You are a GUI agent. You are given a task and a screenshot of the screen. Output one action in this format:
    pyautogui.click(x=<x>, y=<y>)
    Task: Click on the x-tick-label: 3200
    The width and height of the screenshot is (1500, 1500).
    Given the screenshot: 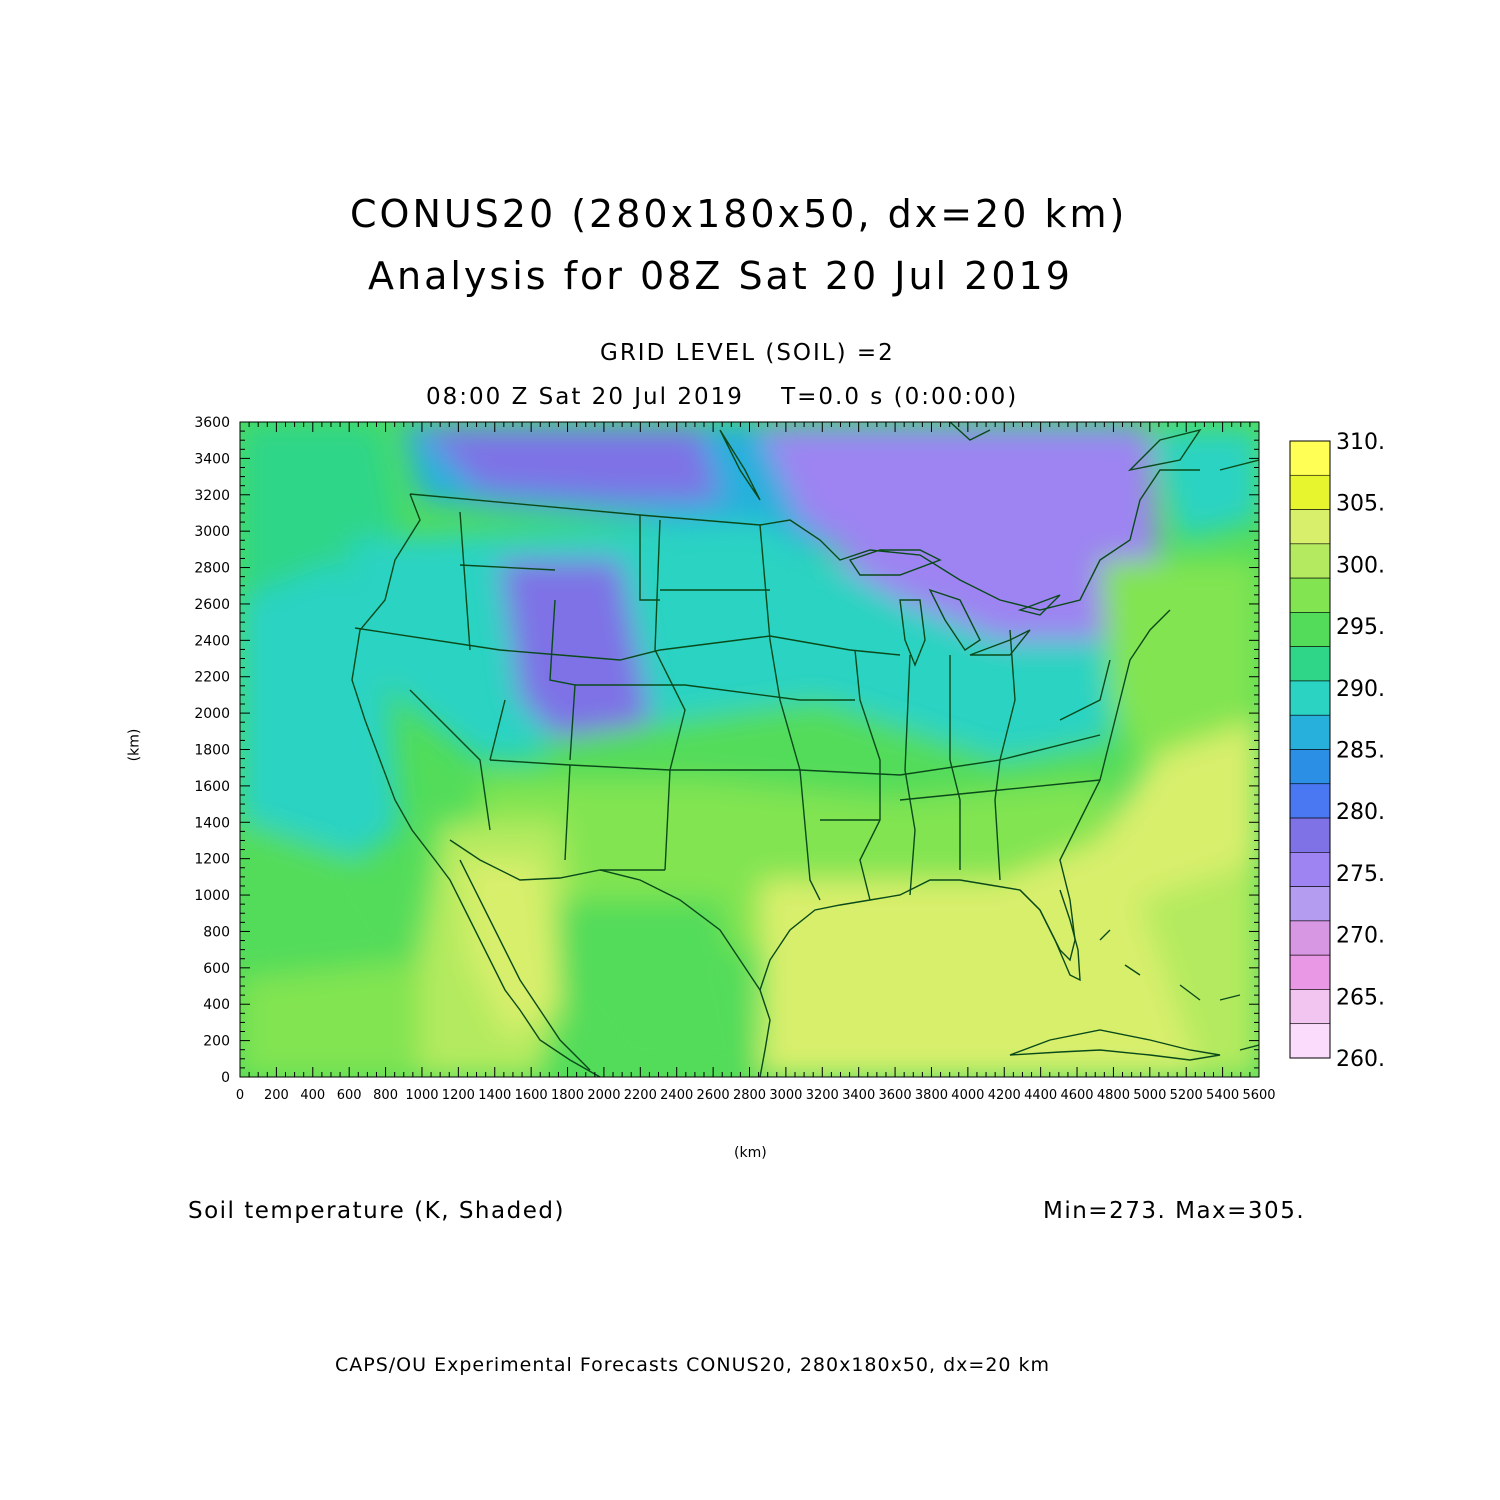 What is the action you would take?
    pyautogui.click(x=822, y=1095)
    